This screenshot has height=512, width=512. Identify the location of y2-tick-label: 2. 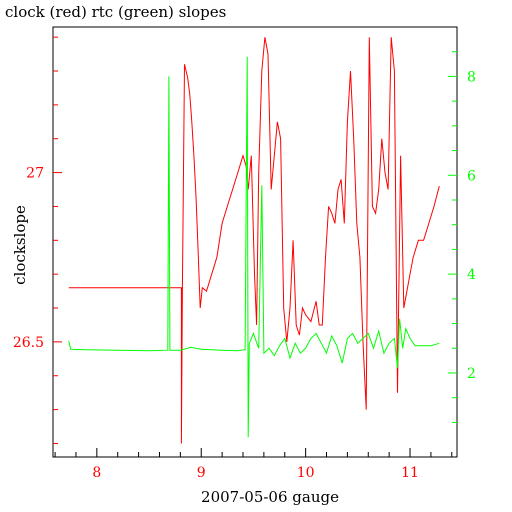
(471, 374).